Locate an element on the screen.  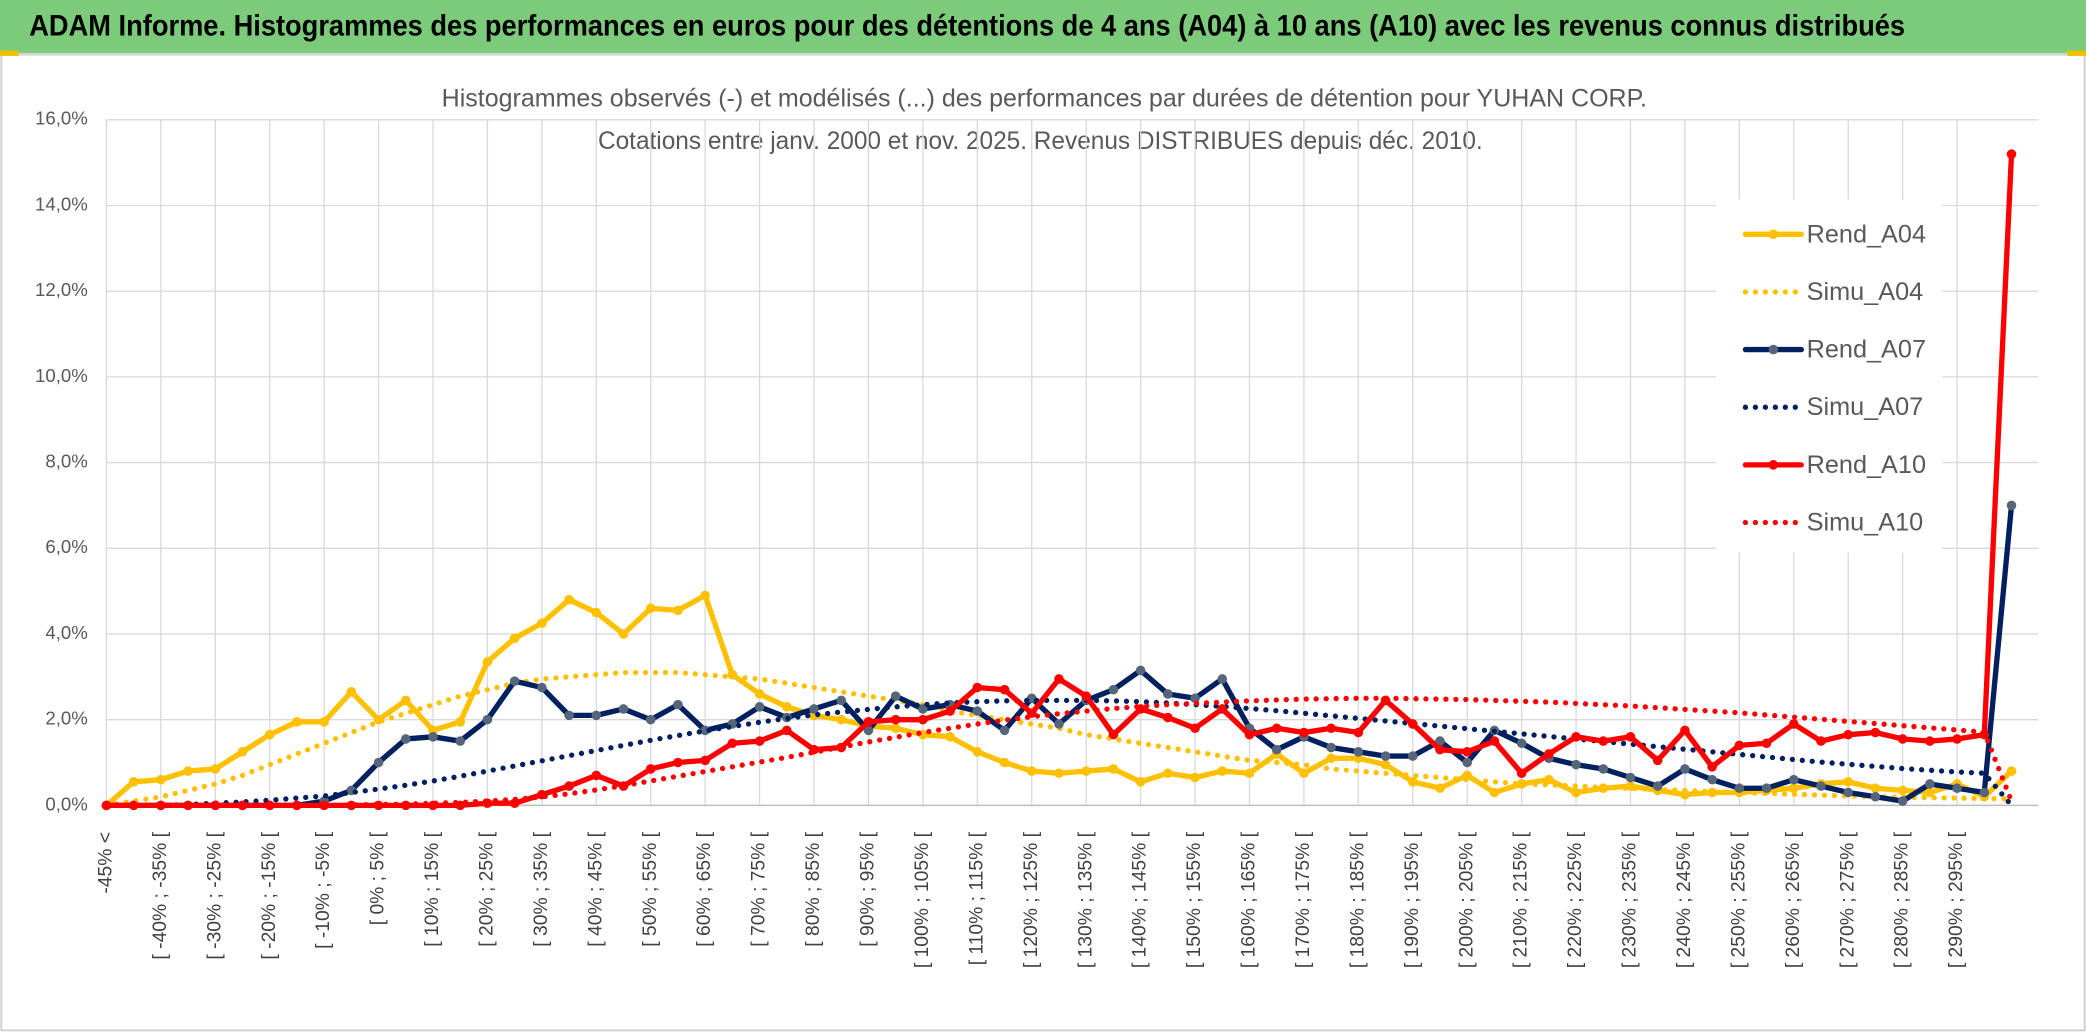
x-tick-label: [ 90% ; 95% [ is located at coordinates (868, 888).